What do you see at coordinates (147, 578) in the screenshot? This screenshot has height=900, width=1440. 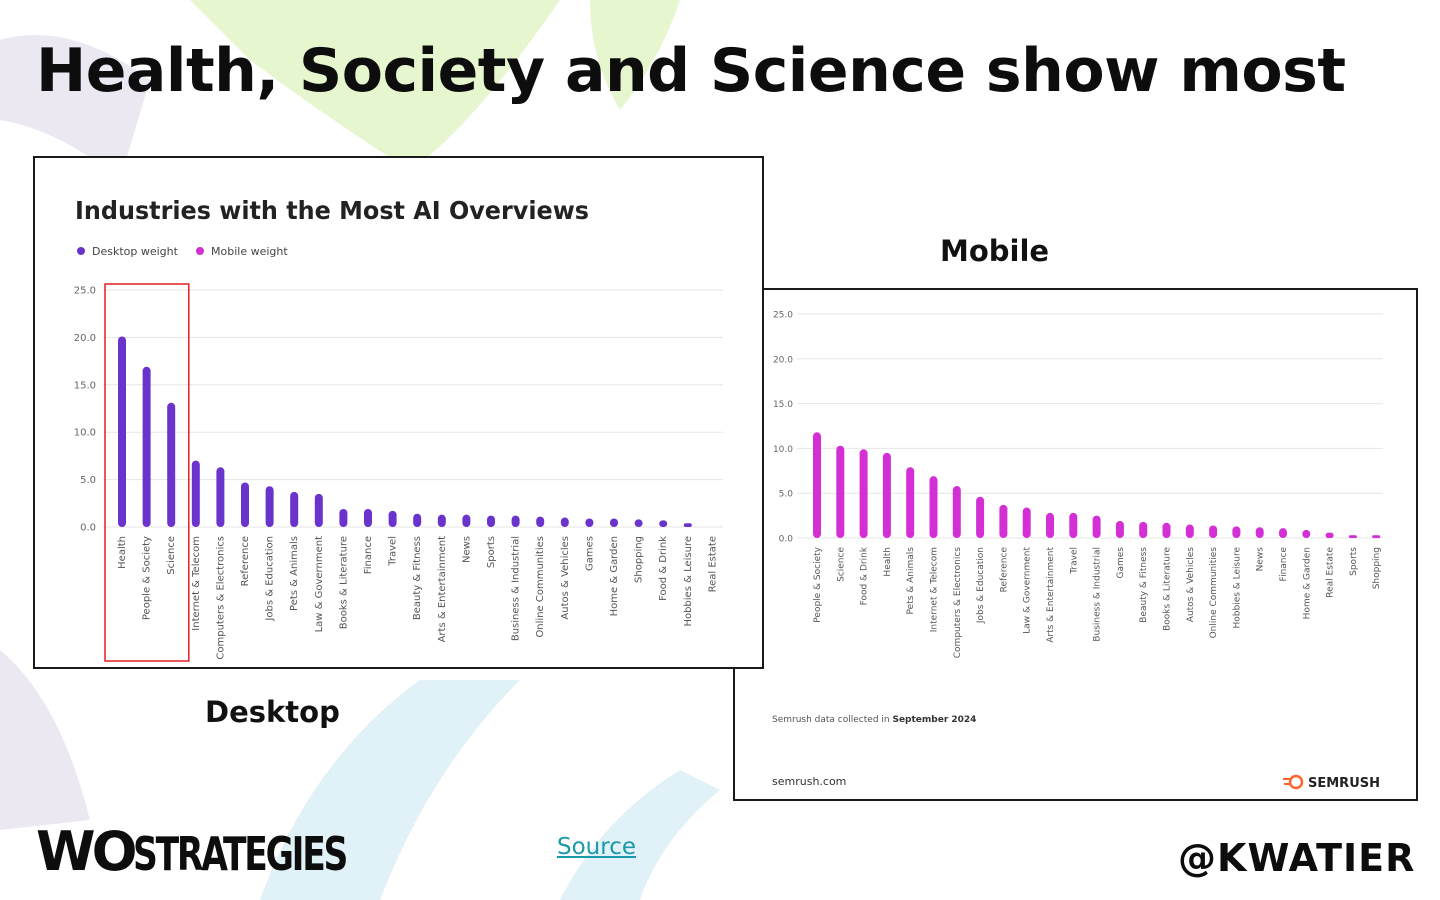 I see `desktop-x-tick-label: People & Society` at bounding box center [147, 578].